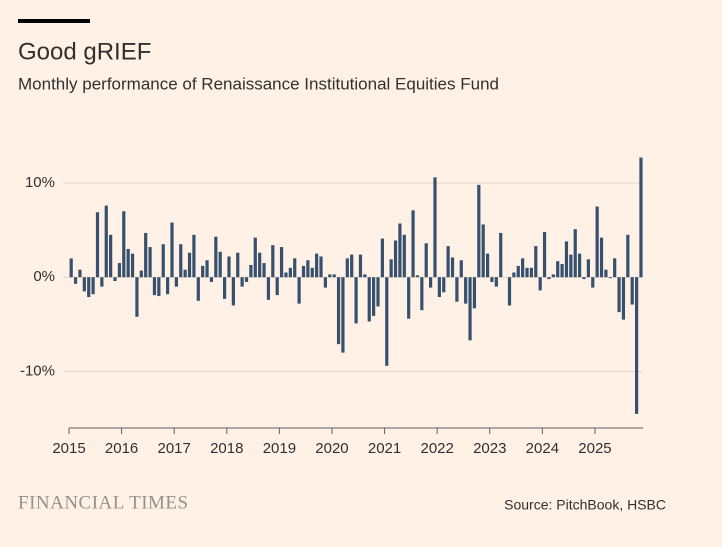 The height and width of the screenshot is (547, 722). I want to click on x-tick-label: 2024, so click(542, 448).